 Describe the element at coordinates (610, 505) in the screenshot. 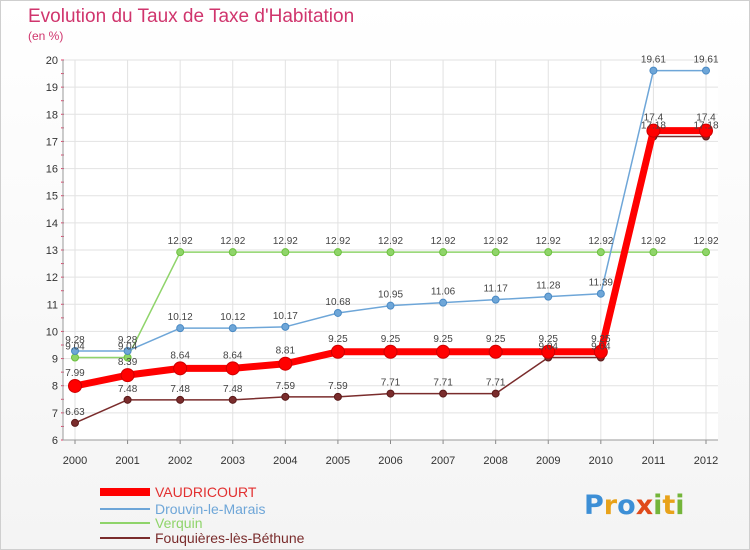

I see `logo-letter: r` at that location.